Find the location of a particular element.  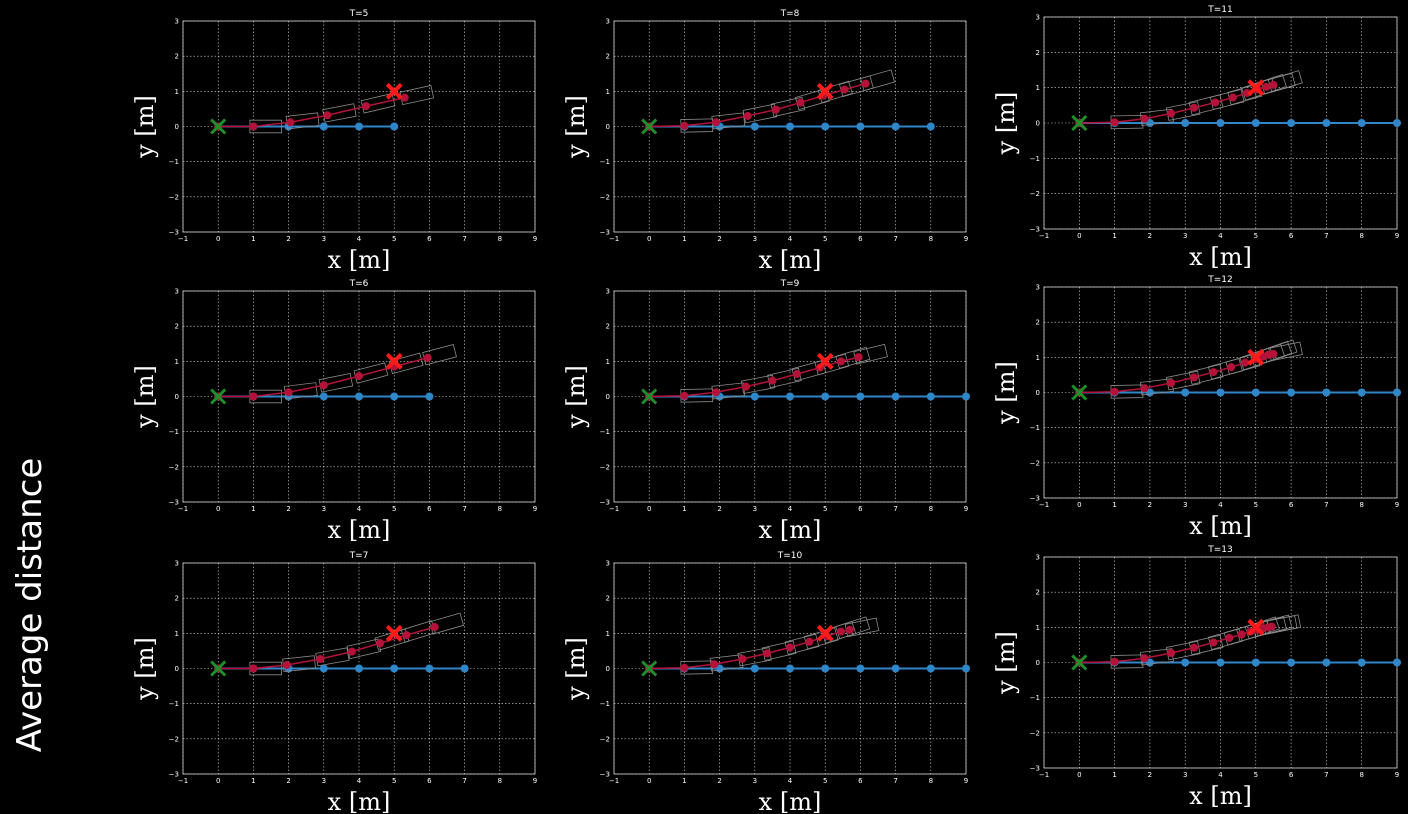

panel-title: T=8 is located at coordinates (790, 14).